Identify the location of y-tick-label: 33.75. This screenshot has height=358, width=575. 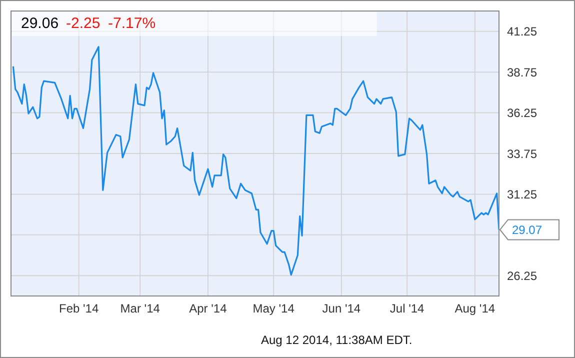
(522, 153).